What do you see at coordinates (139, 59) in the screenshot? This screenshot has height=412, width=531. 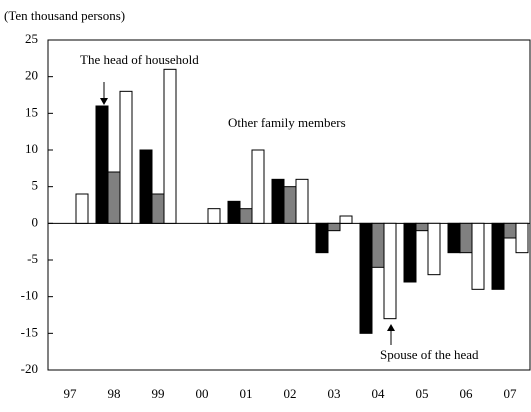 I see `series-label: The head of household` at bounding box center [139, 59].